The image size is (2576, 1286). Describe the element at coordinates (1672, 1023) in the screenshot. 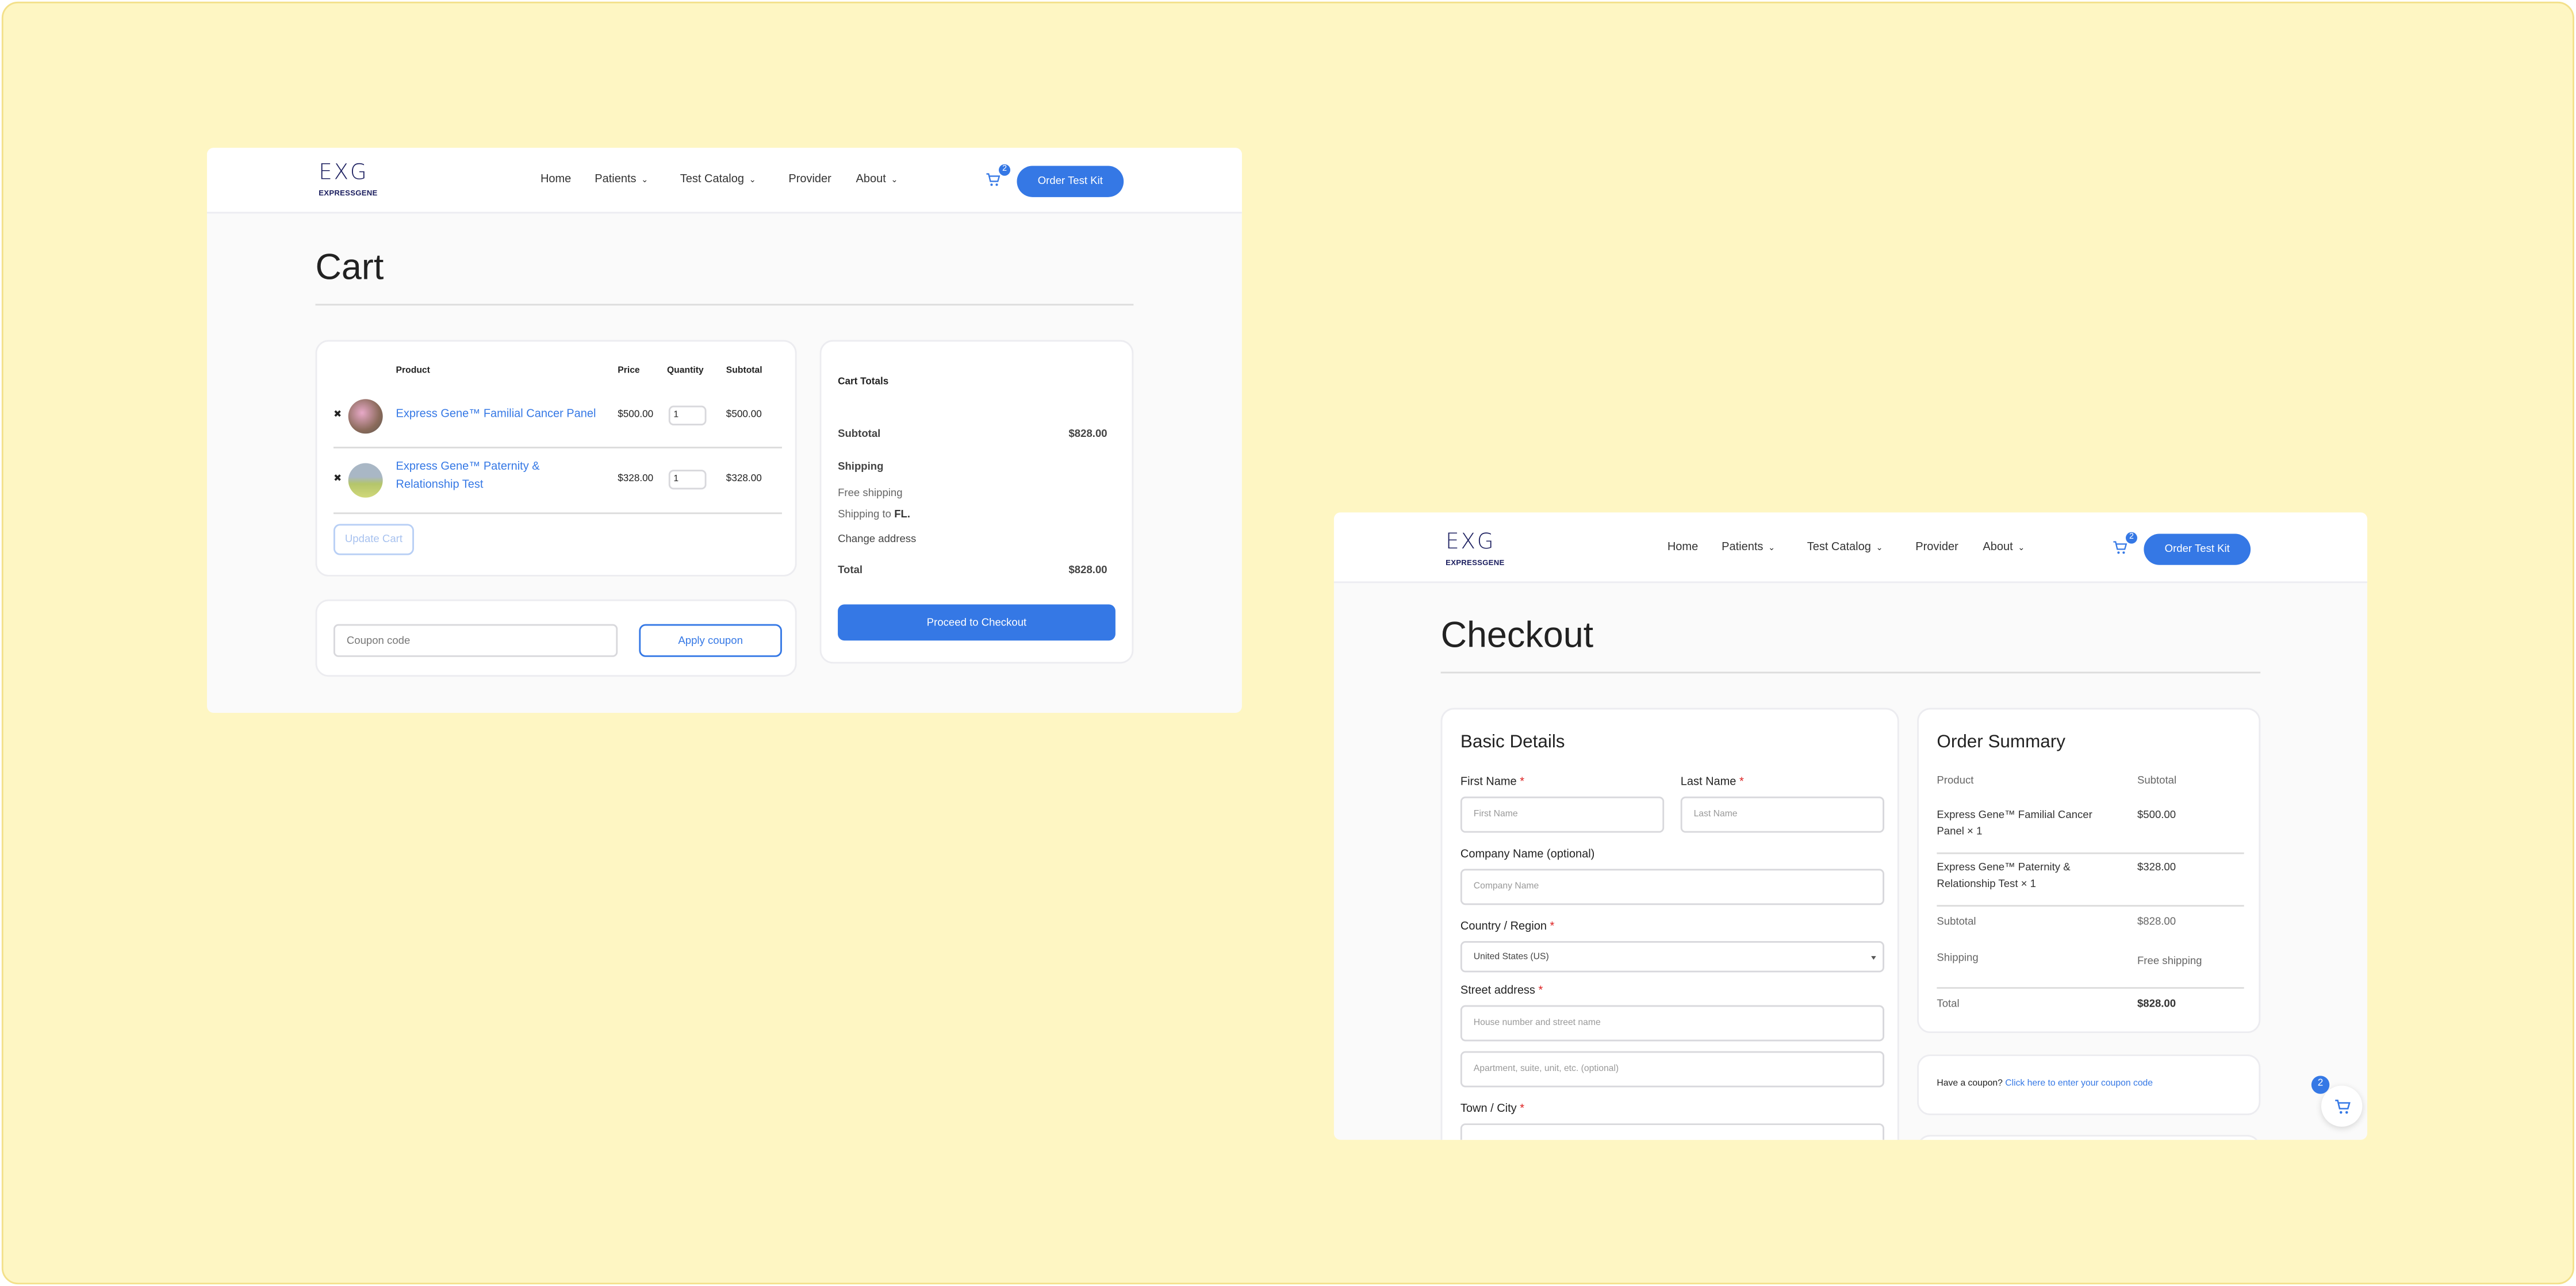

I see `street-input: House number and street name` at that location.